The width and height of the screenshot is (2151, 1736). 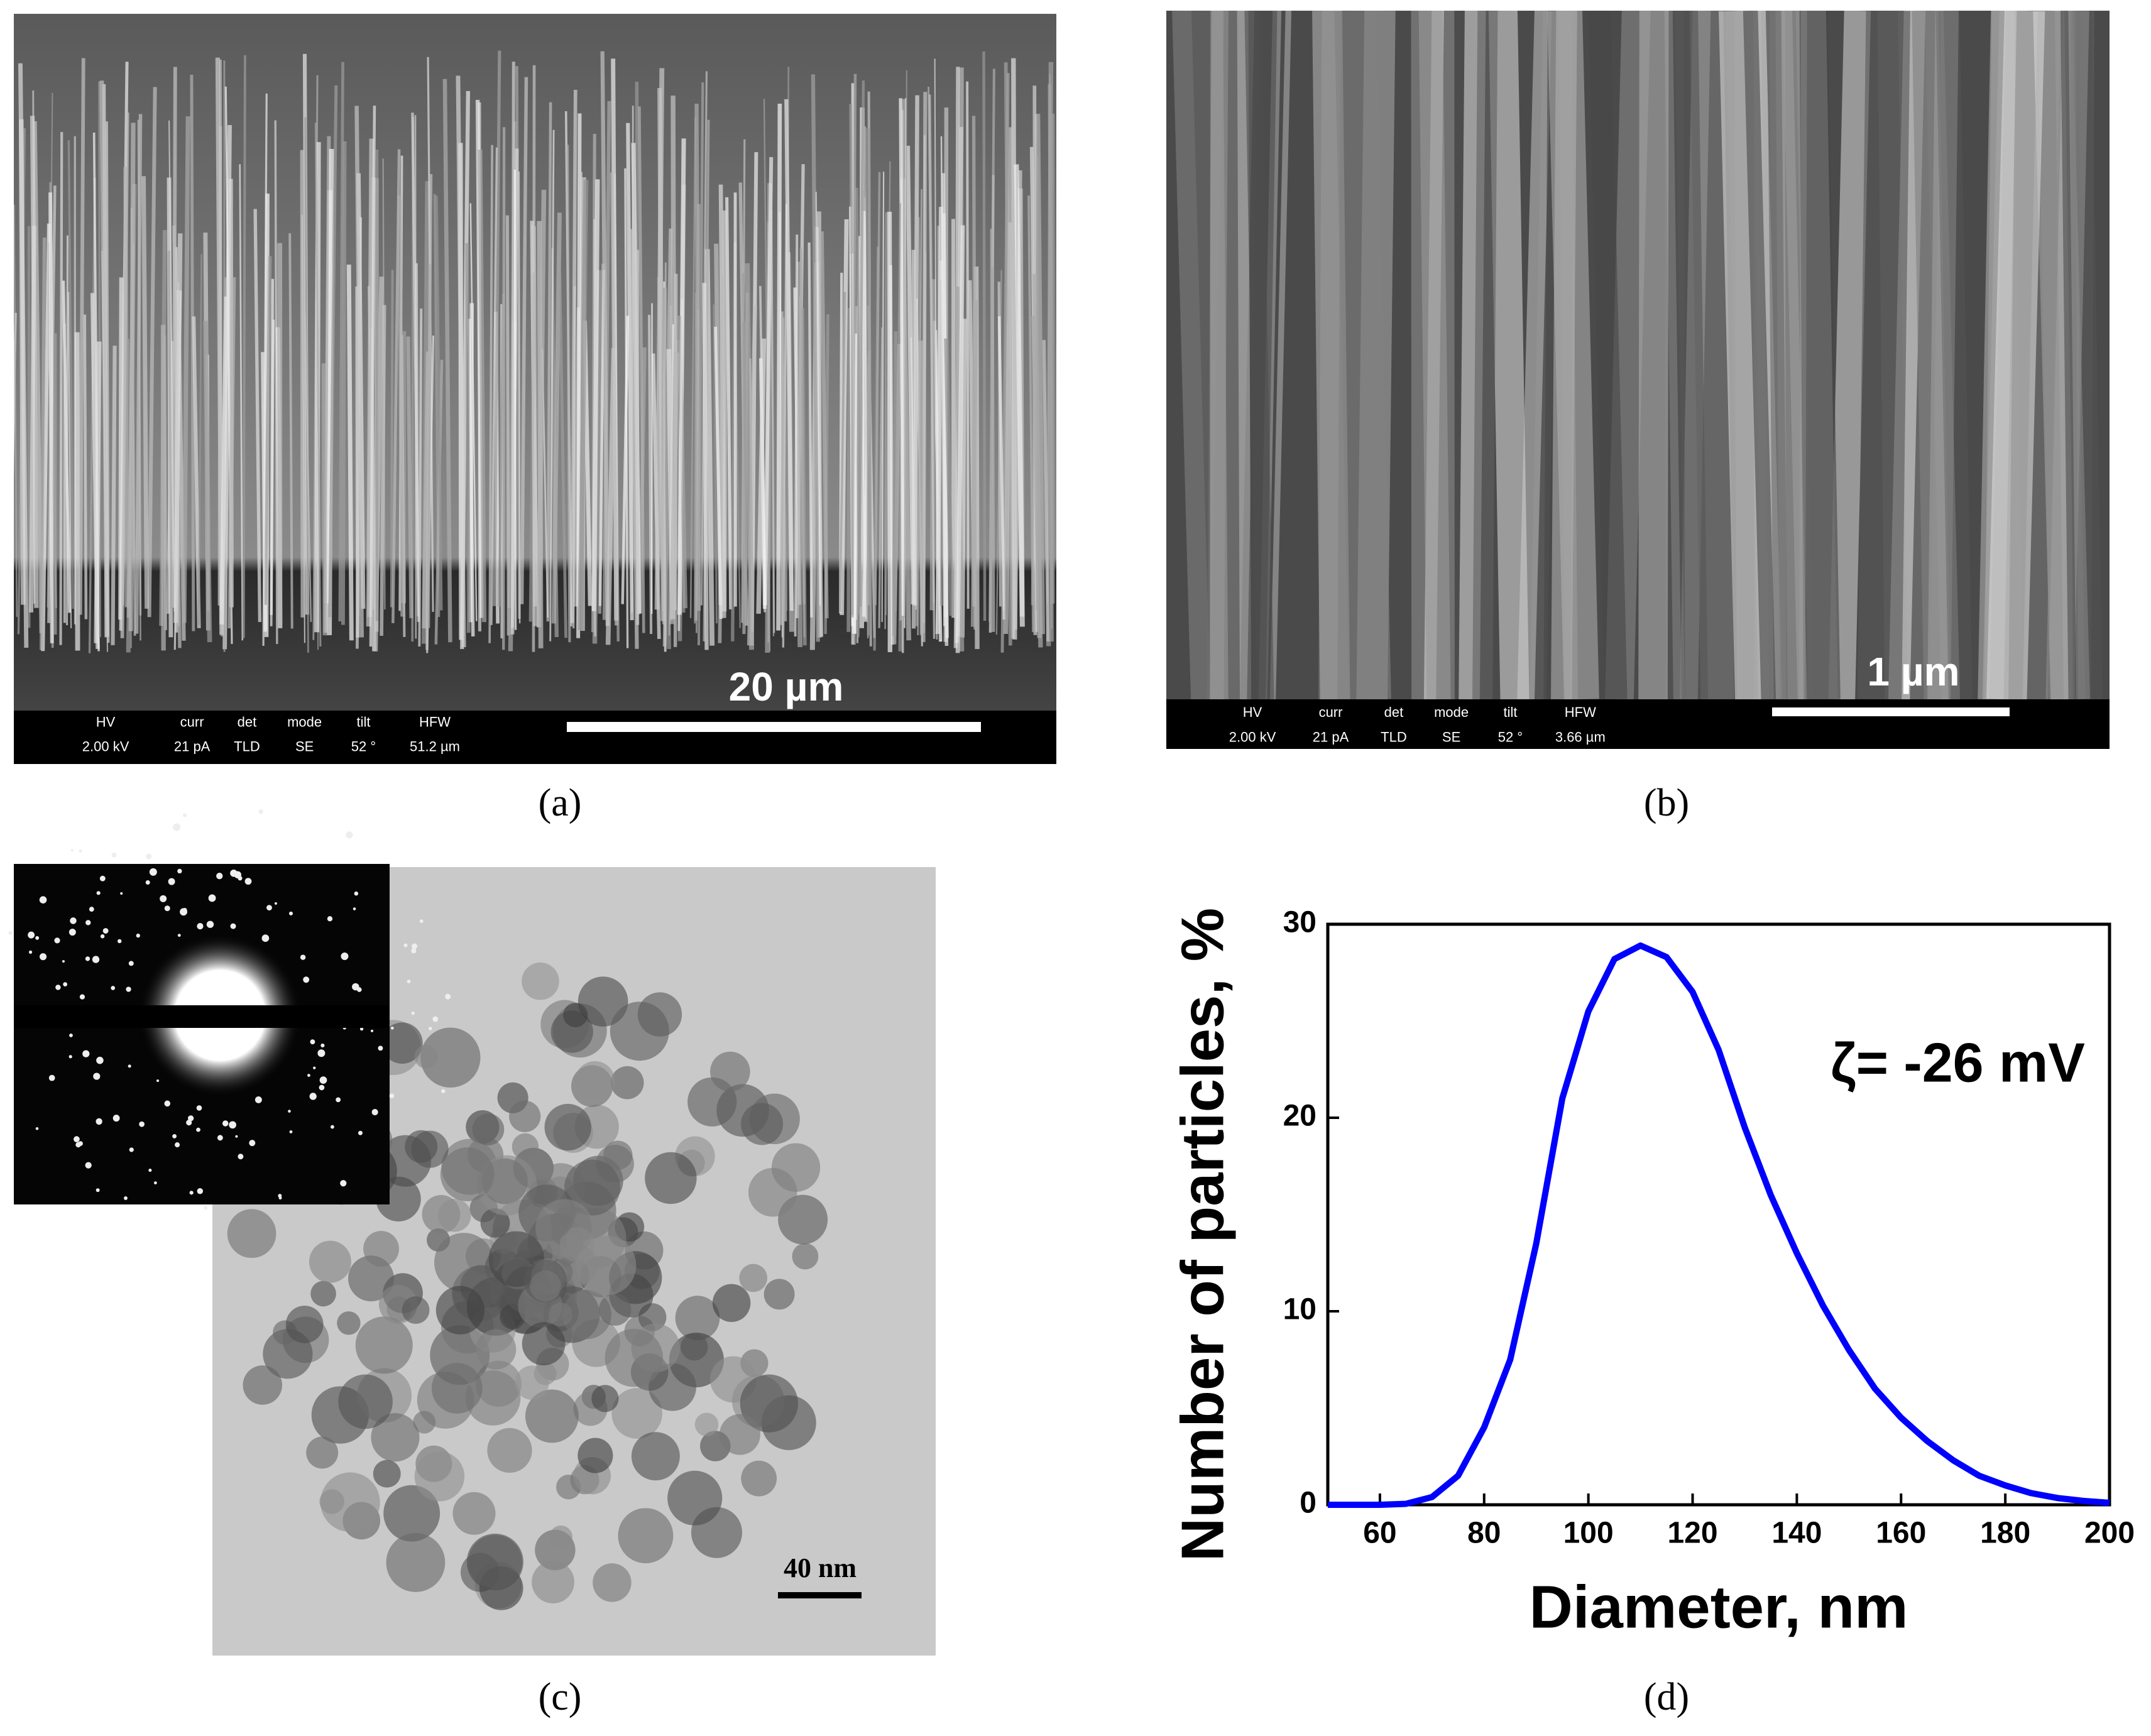 What do you see at coordinates (1718, 1214) in the screenshot?
I see `plot-frame` at bounding box center [1718, 1214].